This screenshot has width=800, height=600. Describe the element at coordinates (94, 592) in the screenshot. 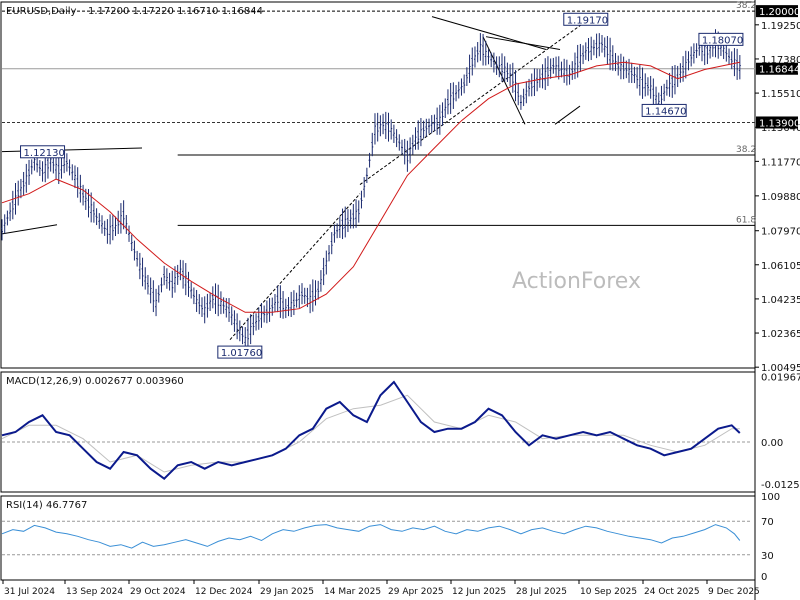

I see `x-tick-label: 13 Sep 2024` at that location.